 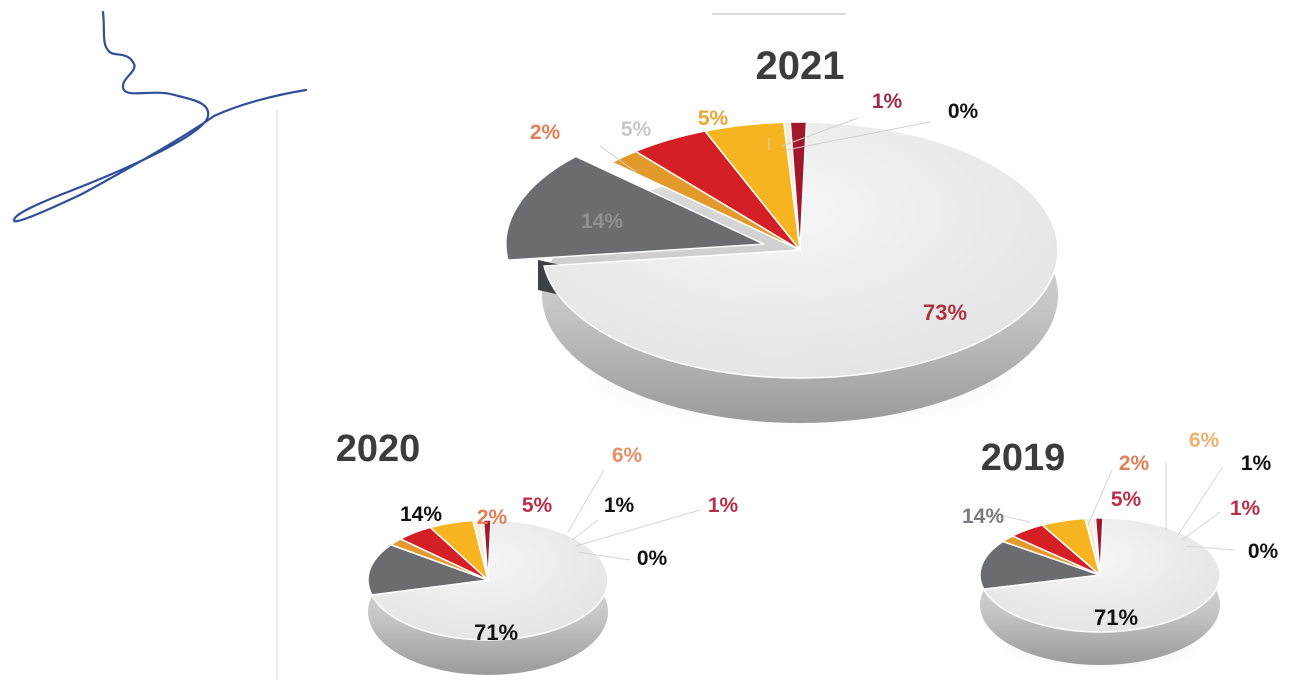 I want to click on vertical-rule, so click(x=277, y=395).